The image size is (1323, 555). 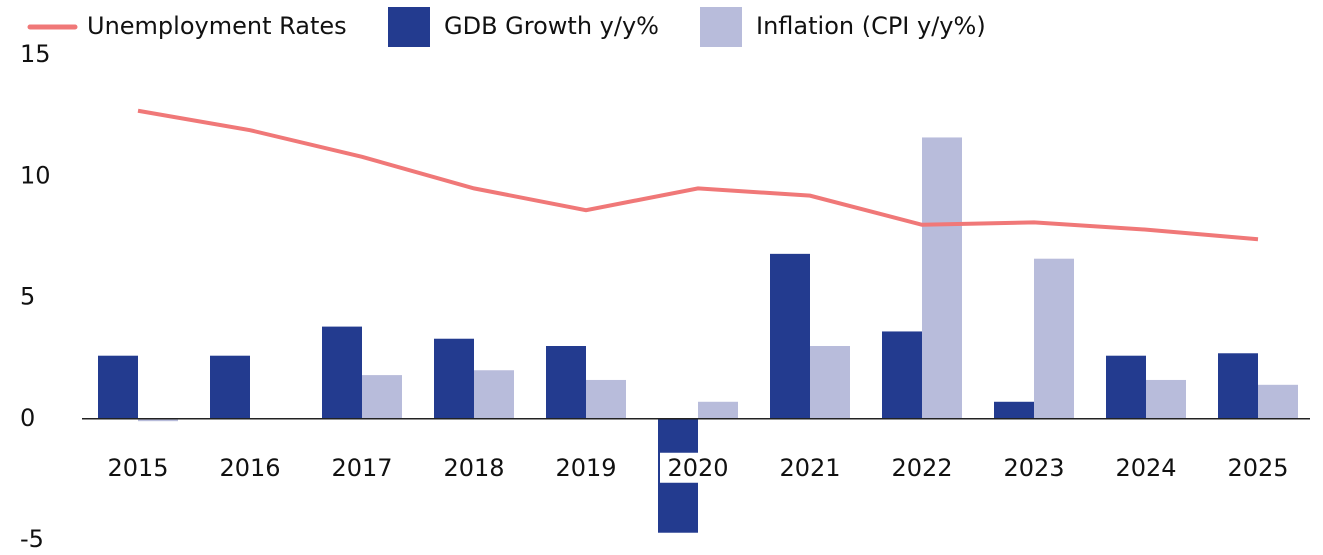 I want to click on x-tick-label: 2022, so click(x=921, y=468).